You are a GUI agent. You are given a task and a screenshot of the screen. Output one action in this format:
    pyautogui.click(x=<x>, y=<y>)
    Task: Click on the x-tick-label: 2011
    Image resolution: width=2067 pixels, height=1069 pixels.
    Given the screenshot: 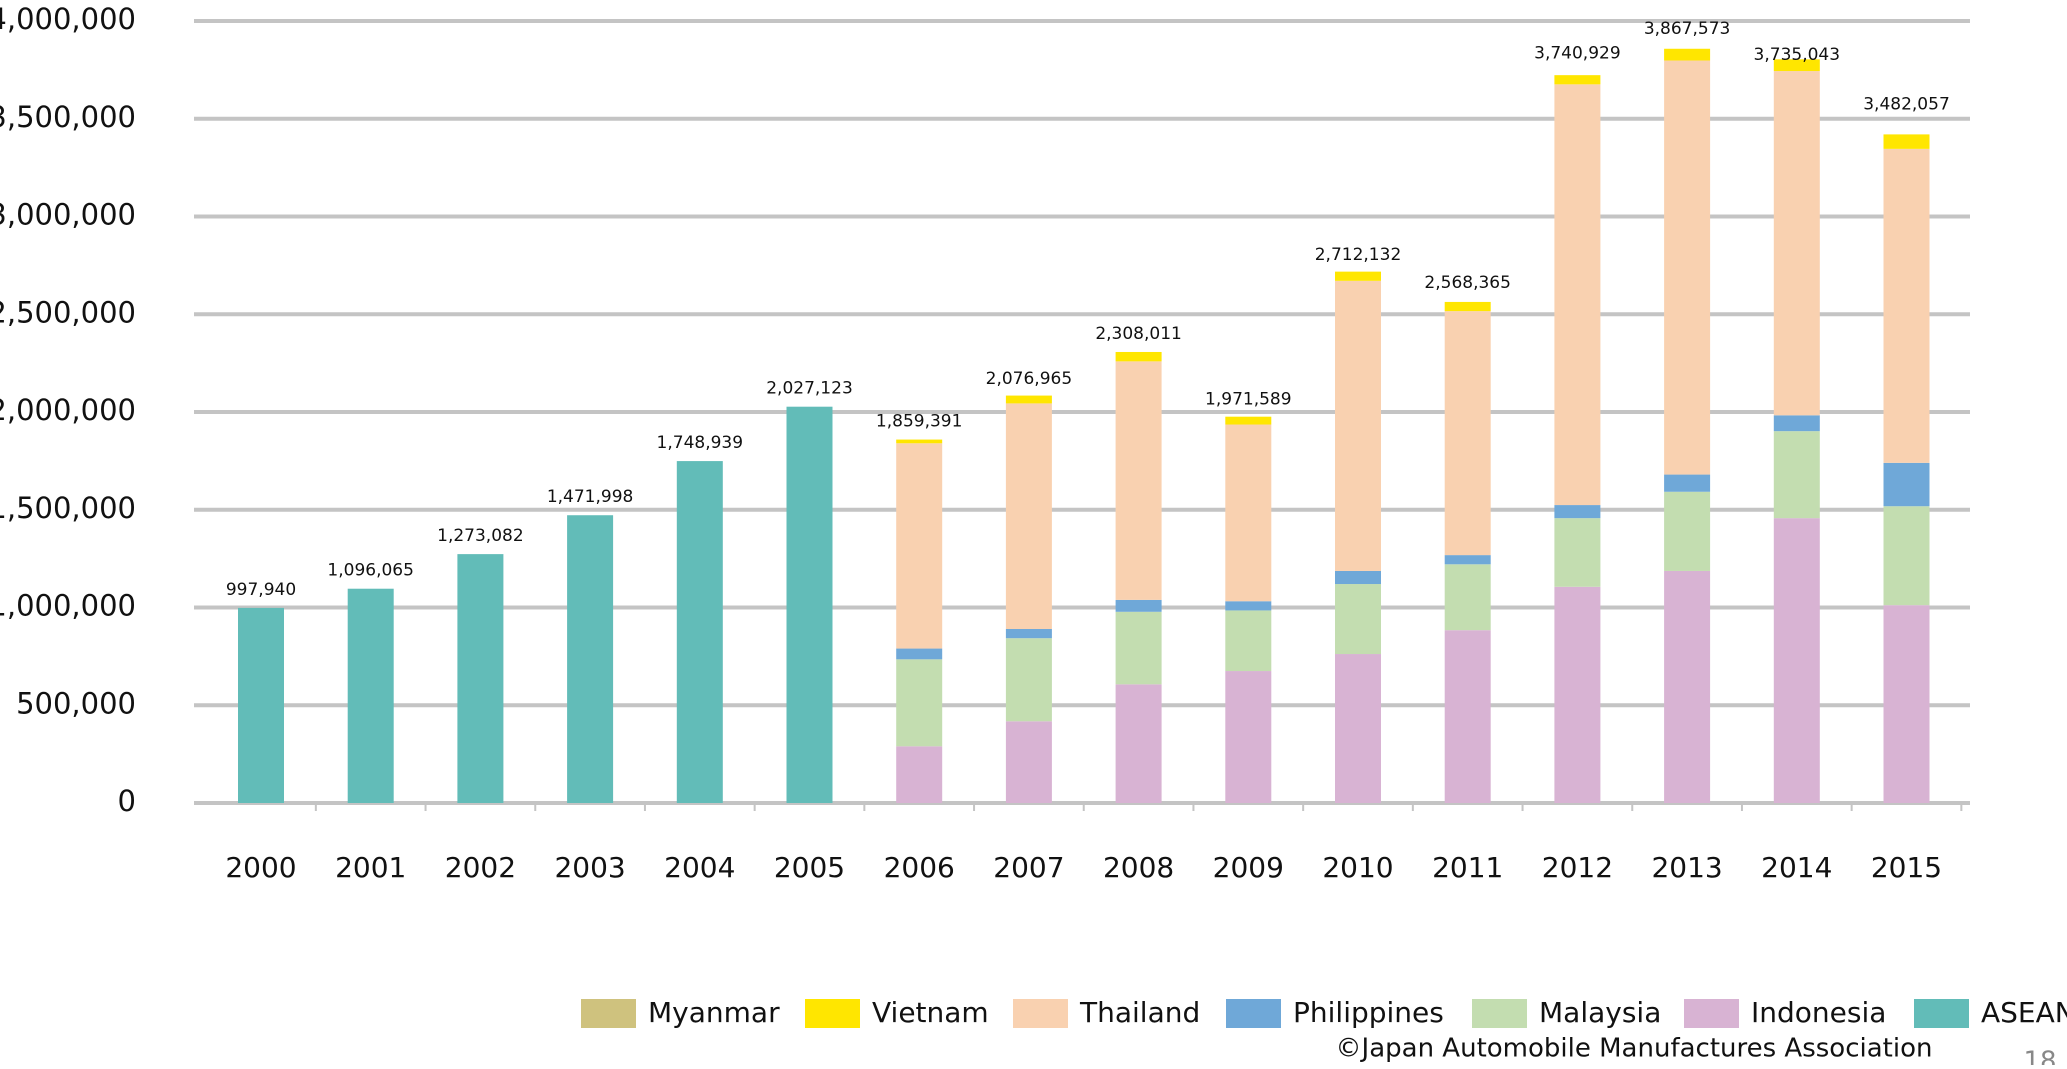 What is the action you would take?
    pyautogui.click(x=1467, y=867)
    